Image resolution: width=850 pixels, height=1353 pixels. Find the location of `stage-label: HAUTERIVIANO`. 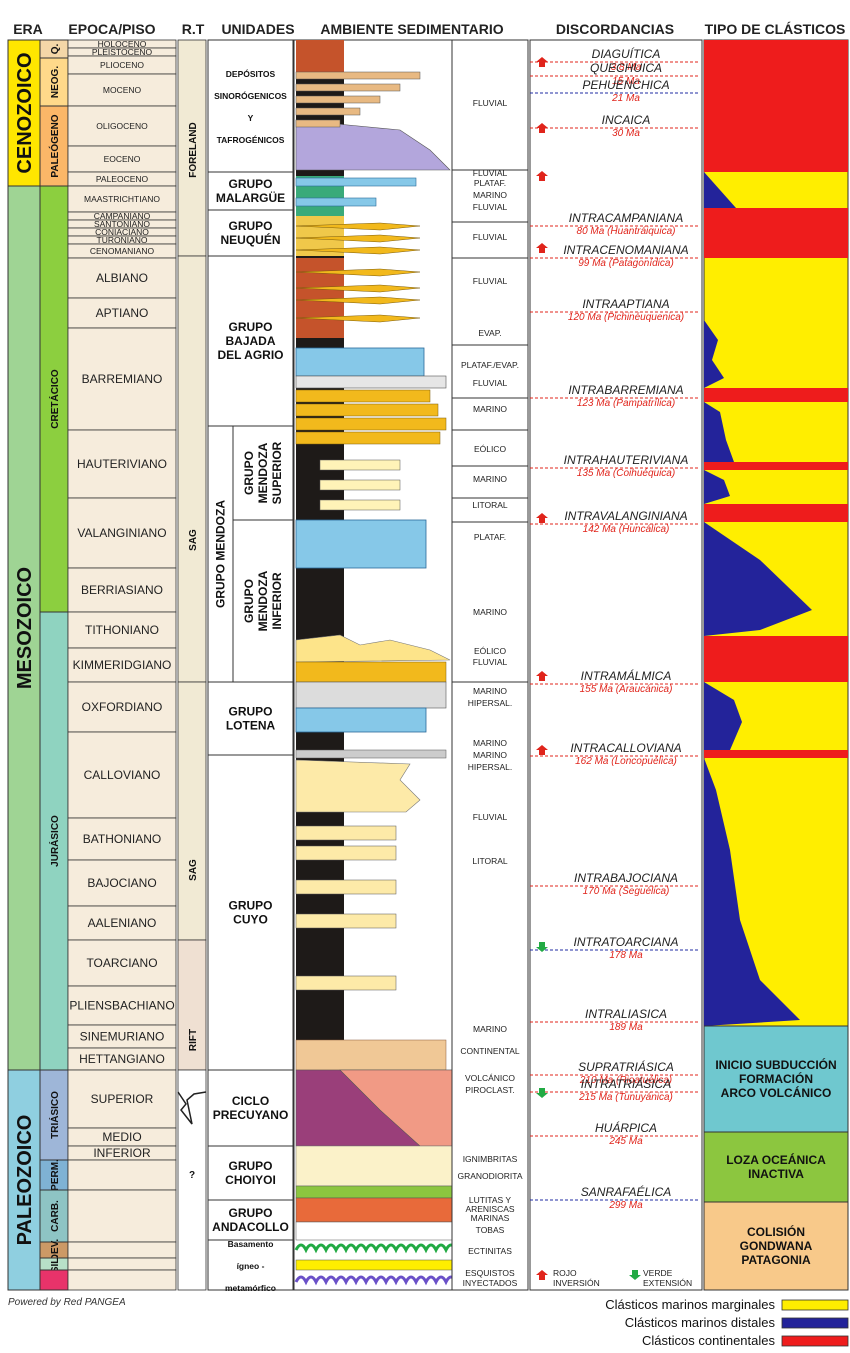

stage-label: HAUTERIVIANO is located at coordinates (122, 464).